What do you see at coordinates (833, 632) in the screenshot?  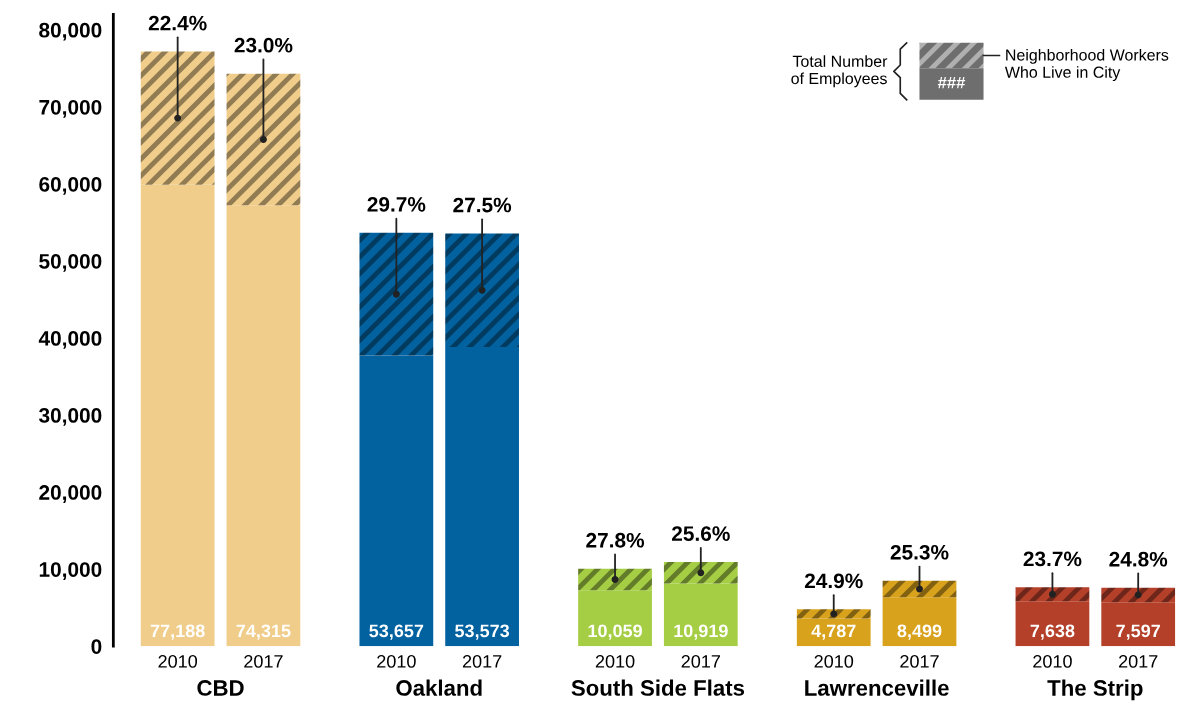 I see `total-label: 4,787` at bounding box center [833, 632].